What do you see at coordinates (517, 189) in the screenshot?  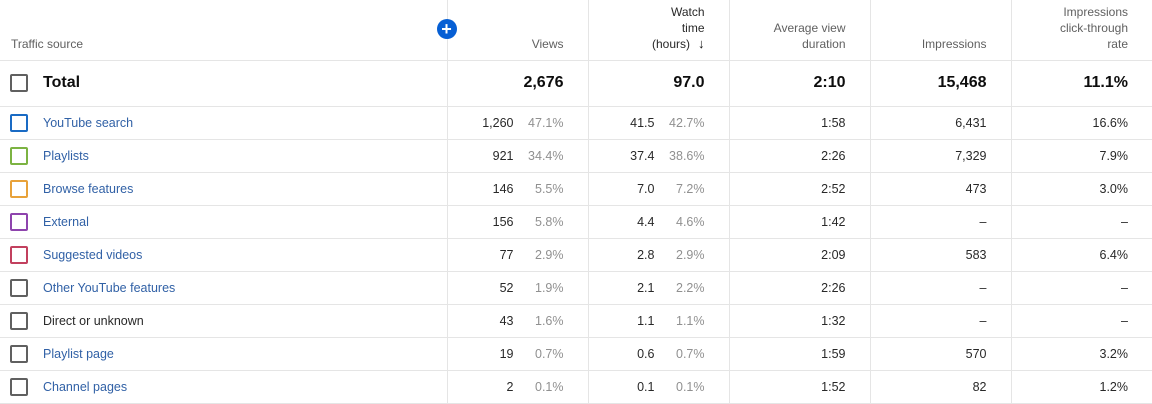 I see `views-cell: 146 5.5%` at bounding box center [517, 189].